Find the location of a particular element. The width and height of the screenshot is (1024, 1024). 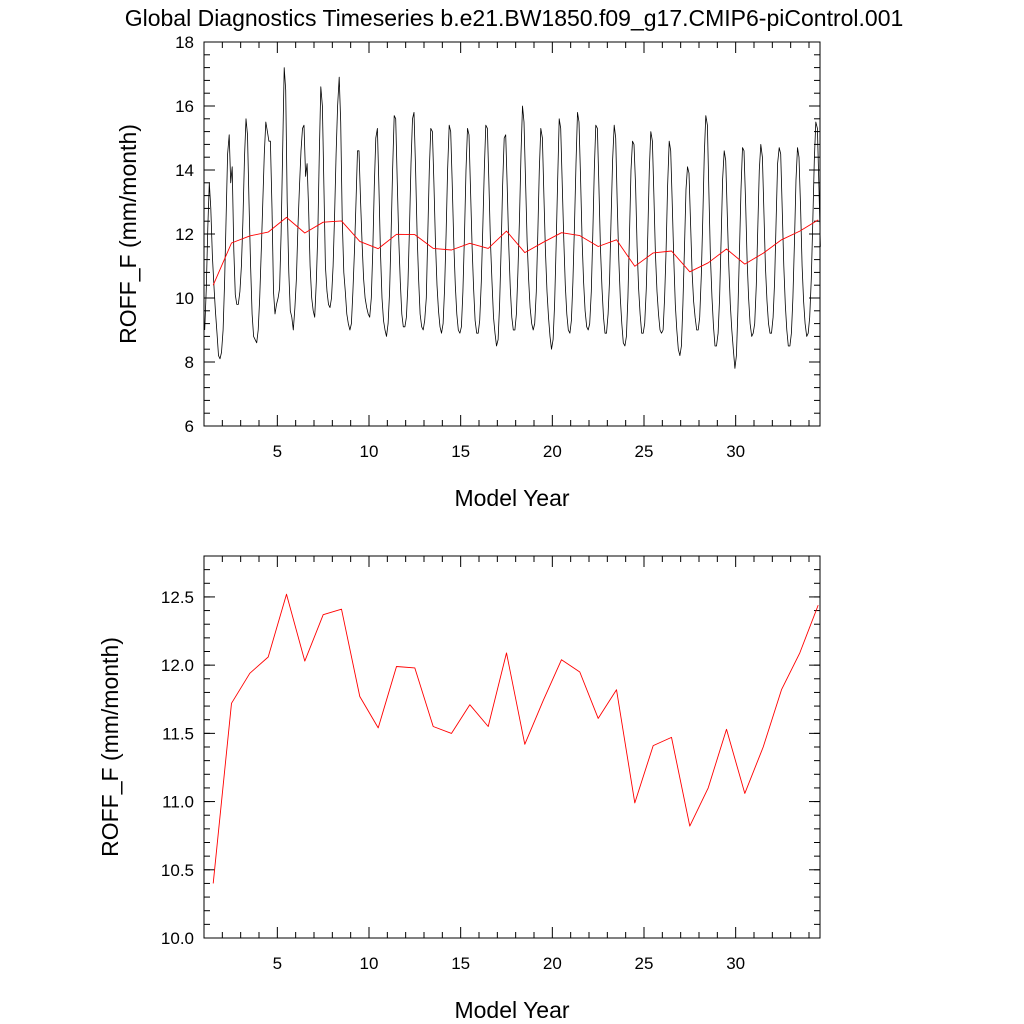

y-tick-label: 12.0 is located at coordinates (177, 665).